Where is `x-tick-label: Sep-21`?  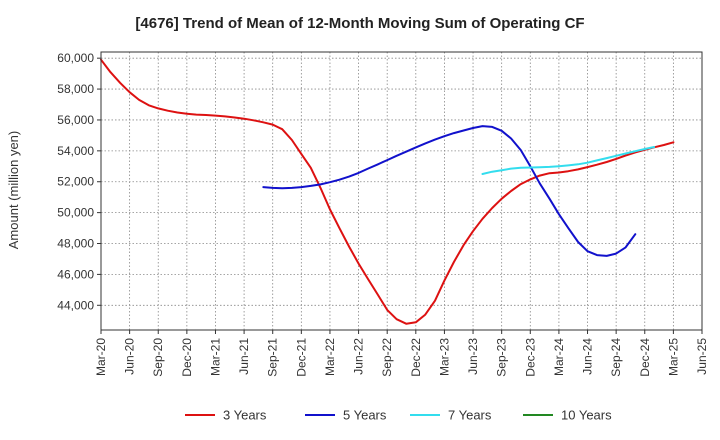
x-tick-label: Sep-21 is located at coordinates (273, 357).